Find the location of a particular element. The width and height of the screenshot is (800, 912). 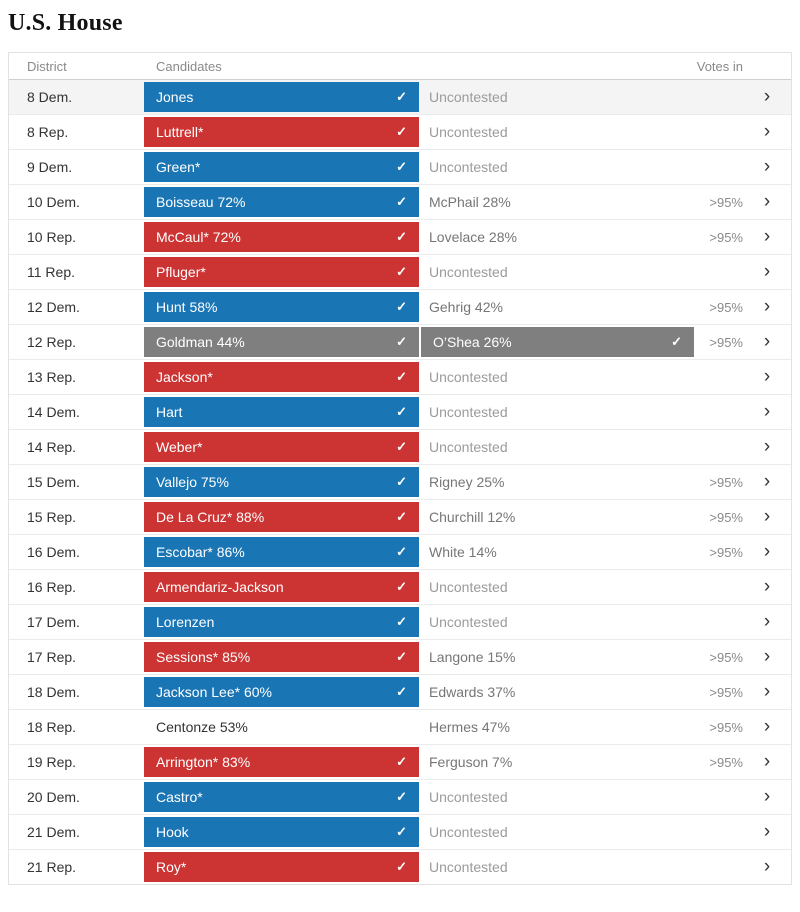

opponent-cell: O’Shea 26% ✓ is located at coordinates (556, 342).